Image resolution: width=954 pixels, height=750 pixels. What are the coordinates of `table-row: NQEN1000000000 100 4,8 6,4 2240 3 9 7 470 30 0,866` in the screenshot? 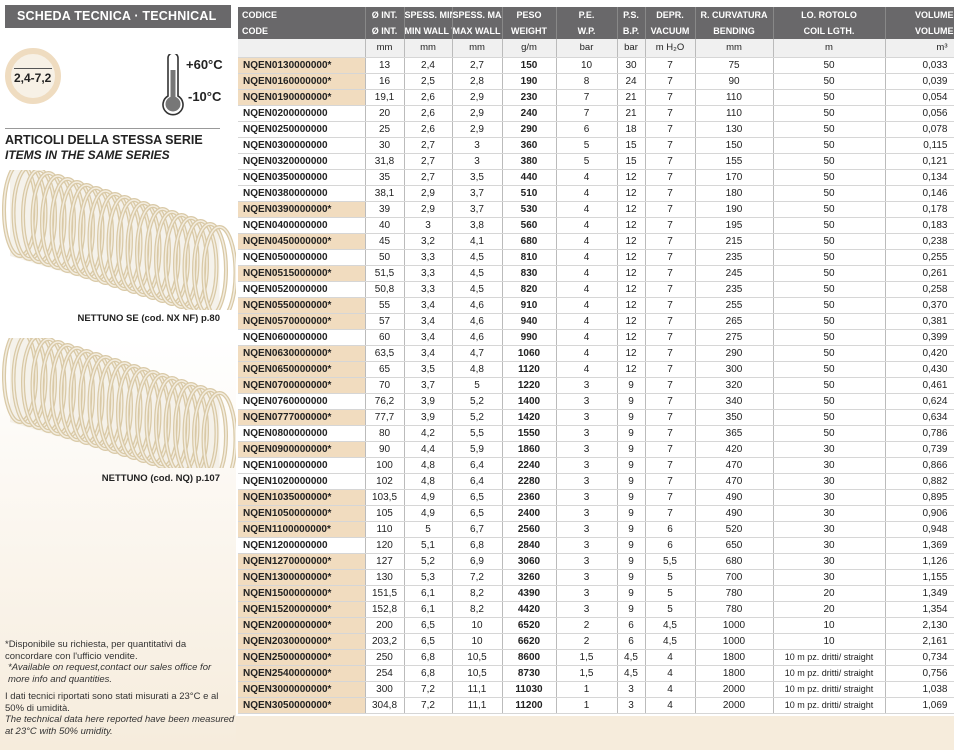 It's located at (596, 465).